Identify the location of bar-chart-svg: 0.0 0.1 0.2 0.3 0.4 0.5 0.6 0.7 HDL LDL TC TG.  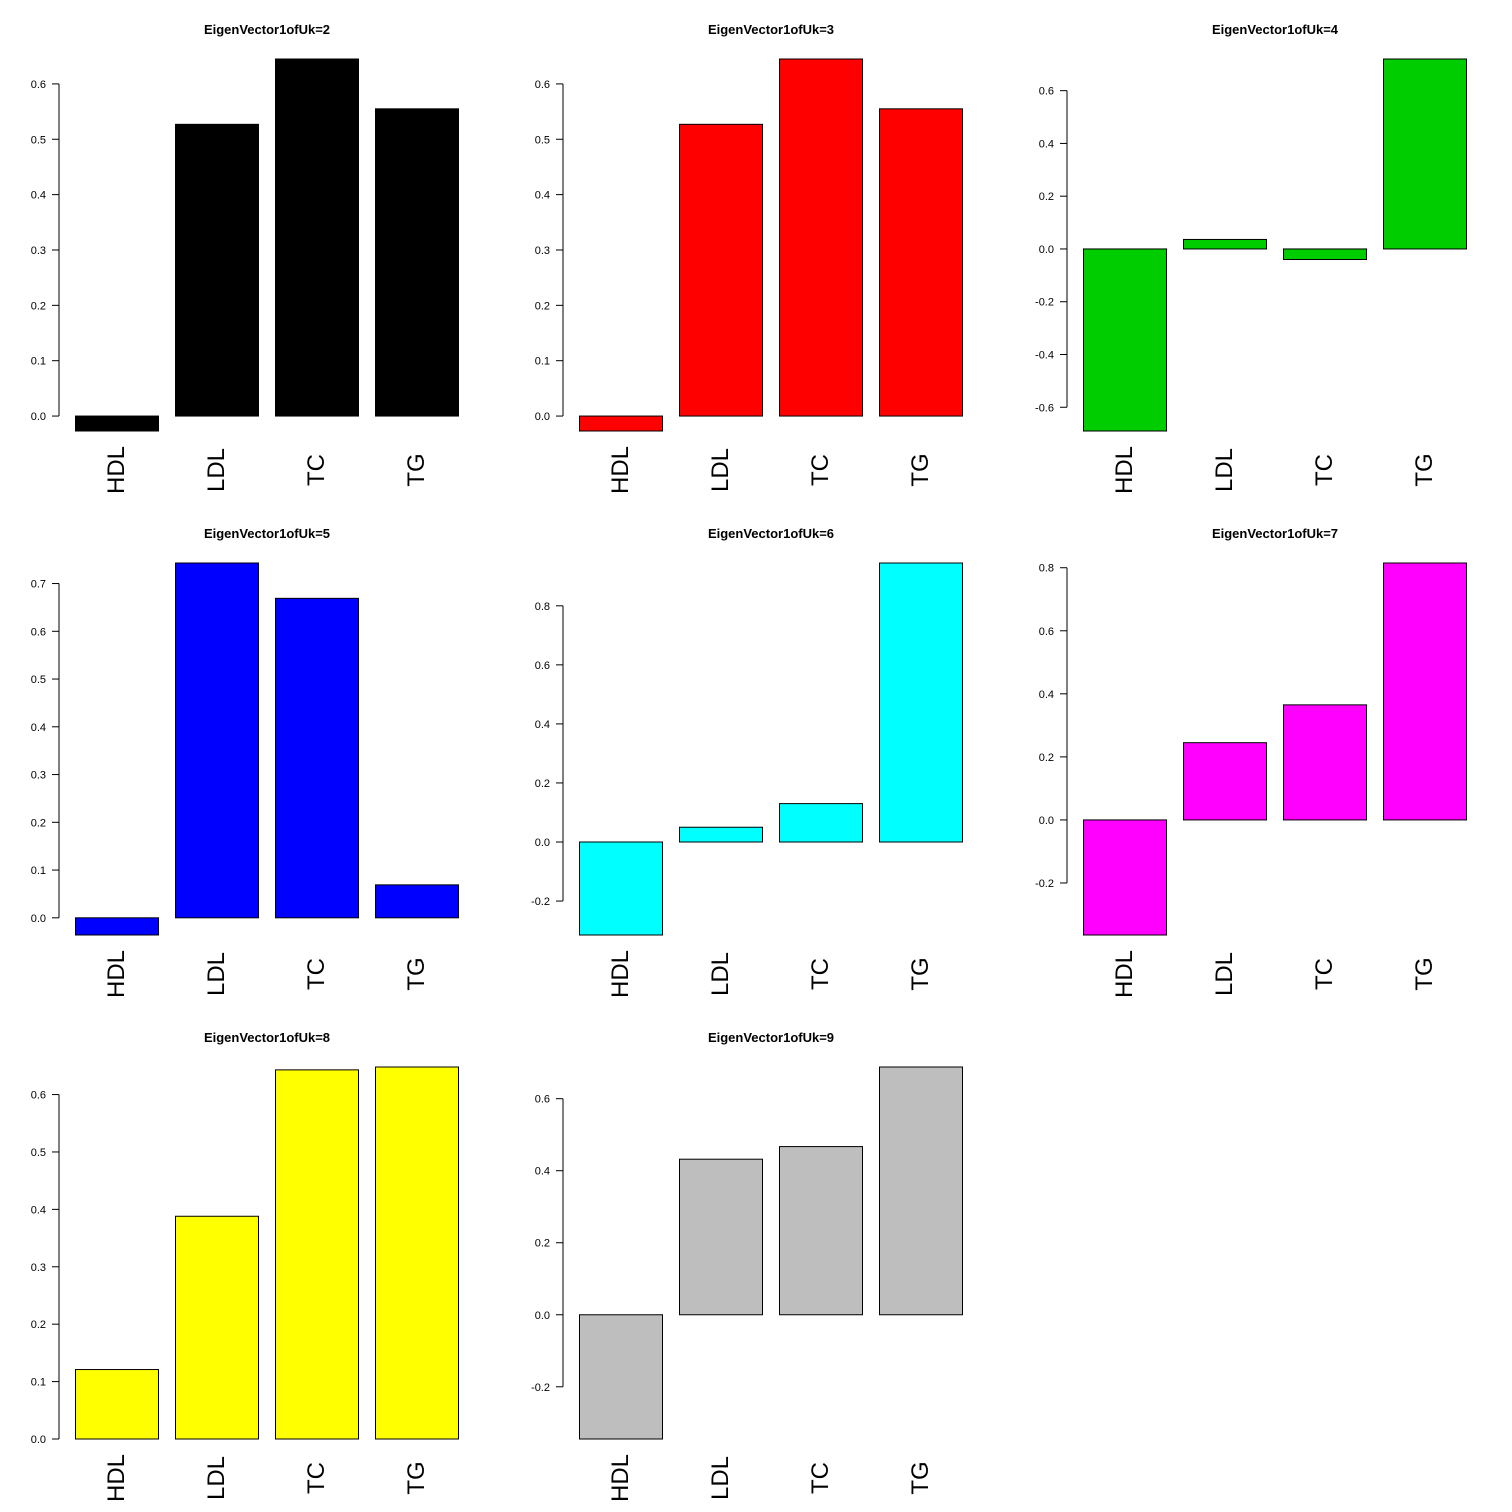
(245, 780).